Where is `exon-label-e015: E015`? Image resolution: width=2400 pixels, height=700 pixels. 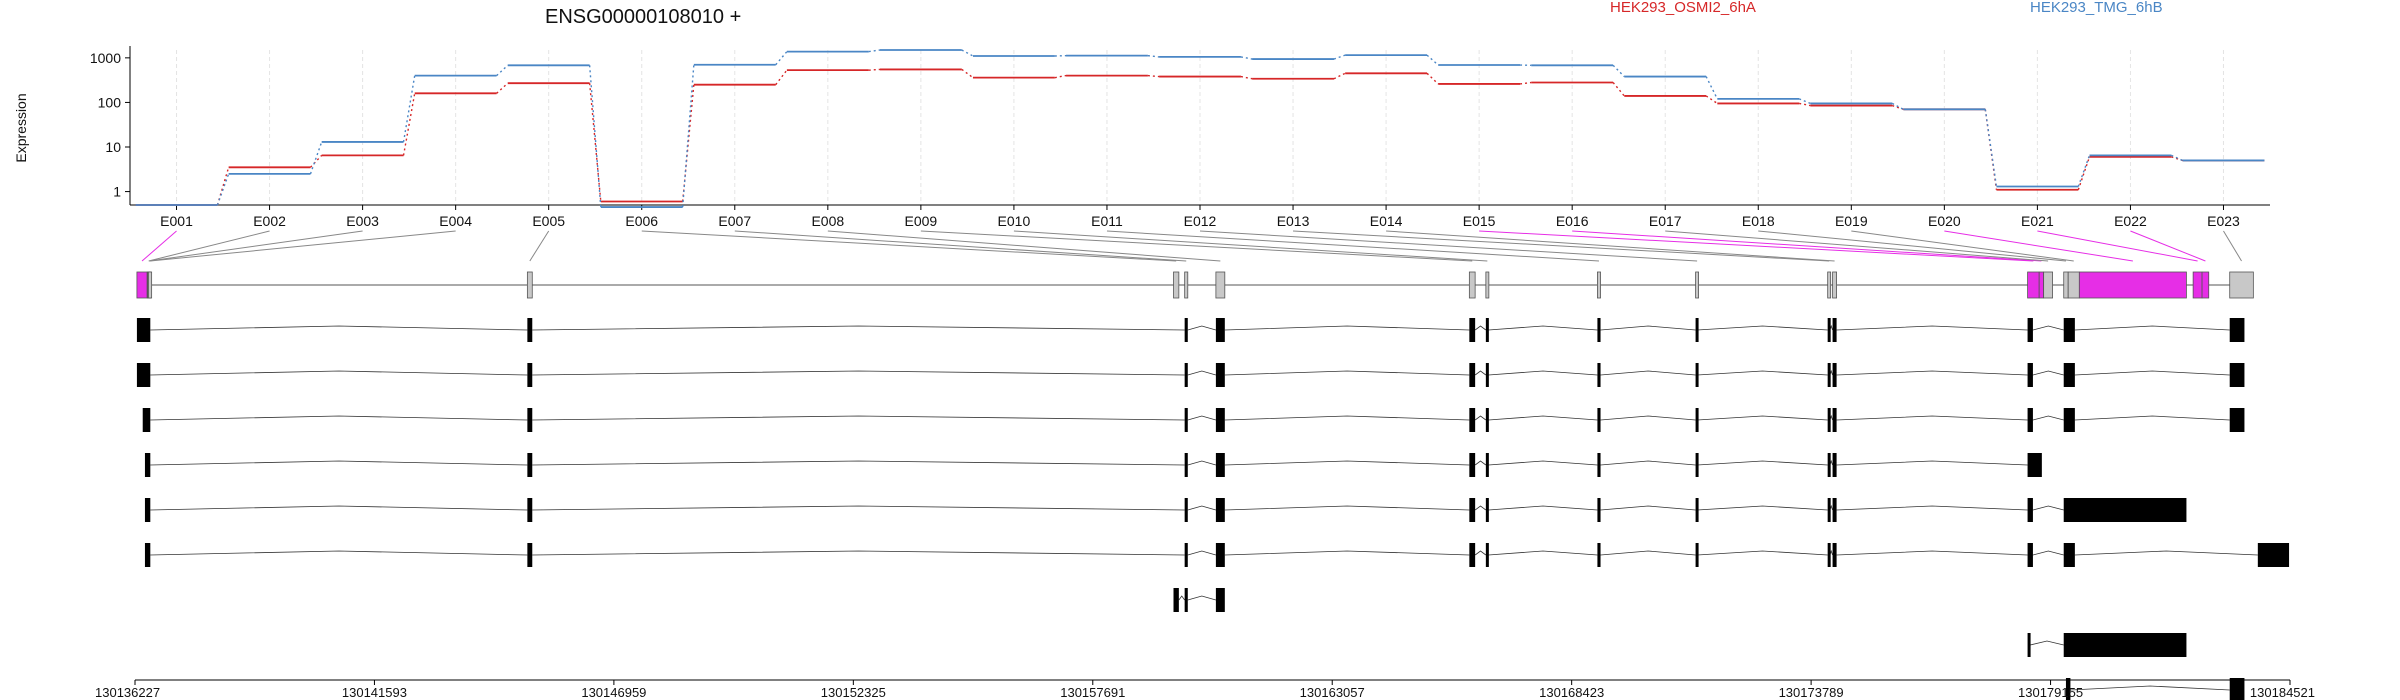 exon-label-e015: E015 is located at coordinates (1479, 221).